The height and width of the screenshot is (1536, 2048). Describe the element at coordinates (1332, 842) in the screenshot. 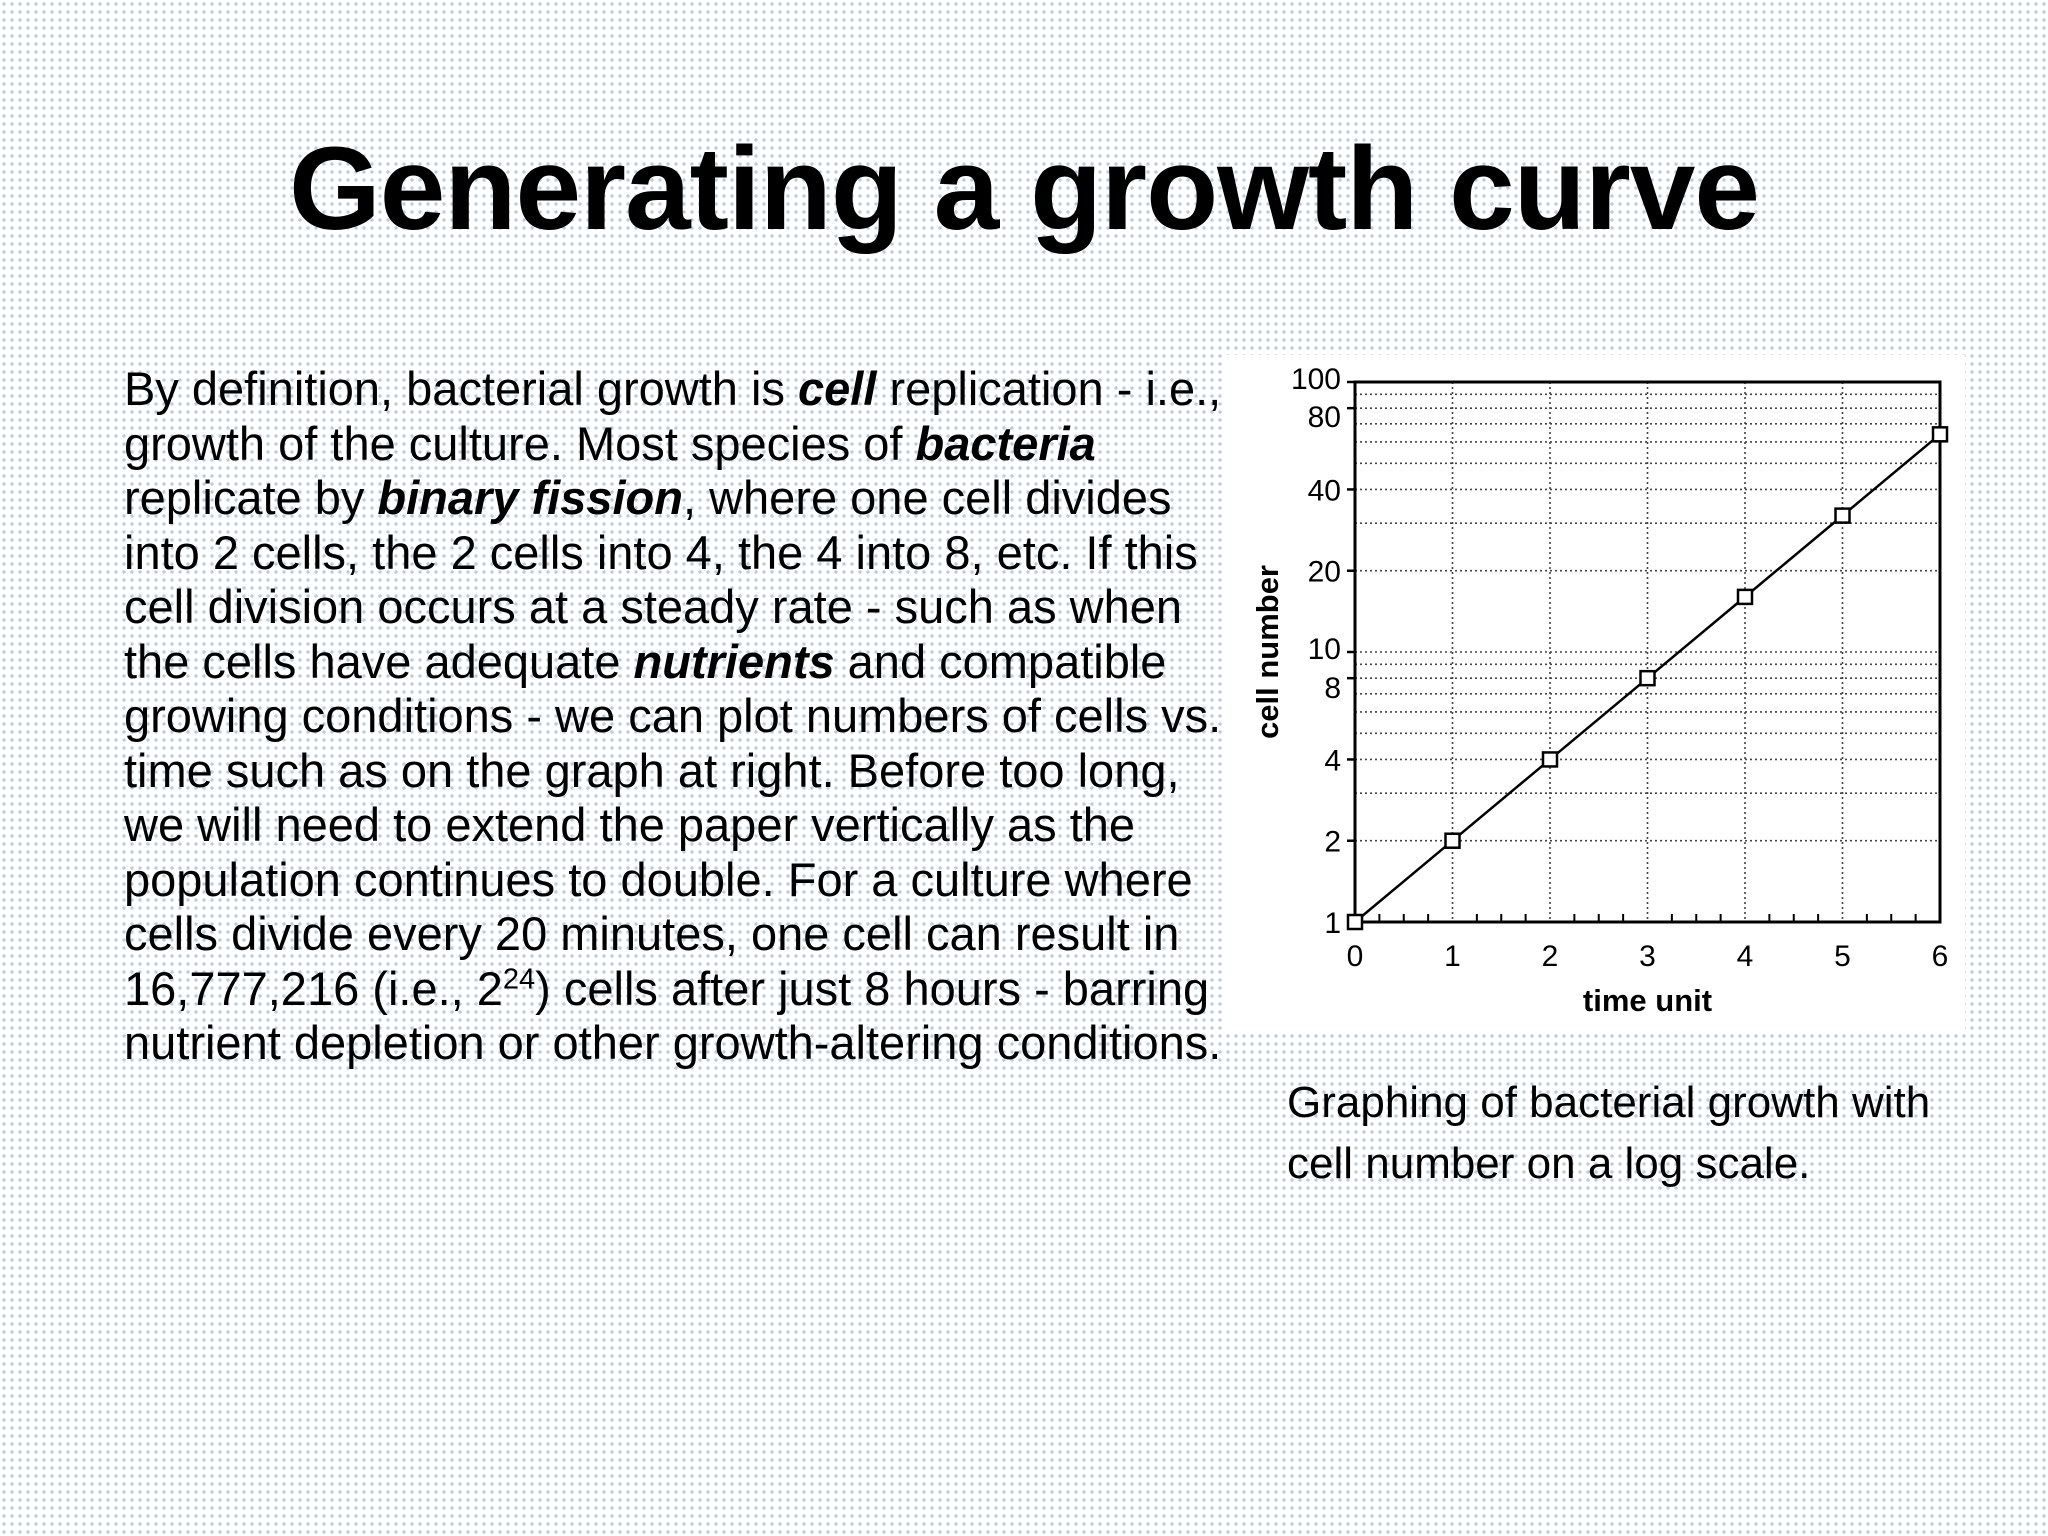

I see `y-tick-label: 2` at that location.